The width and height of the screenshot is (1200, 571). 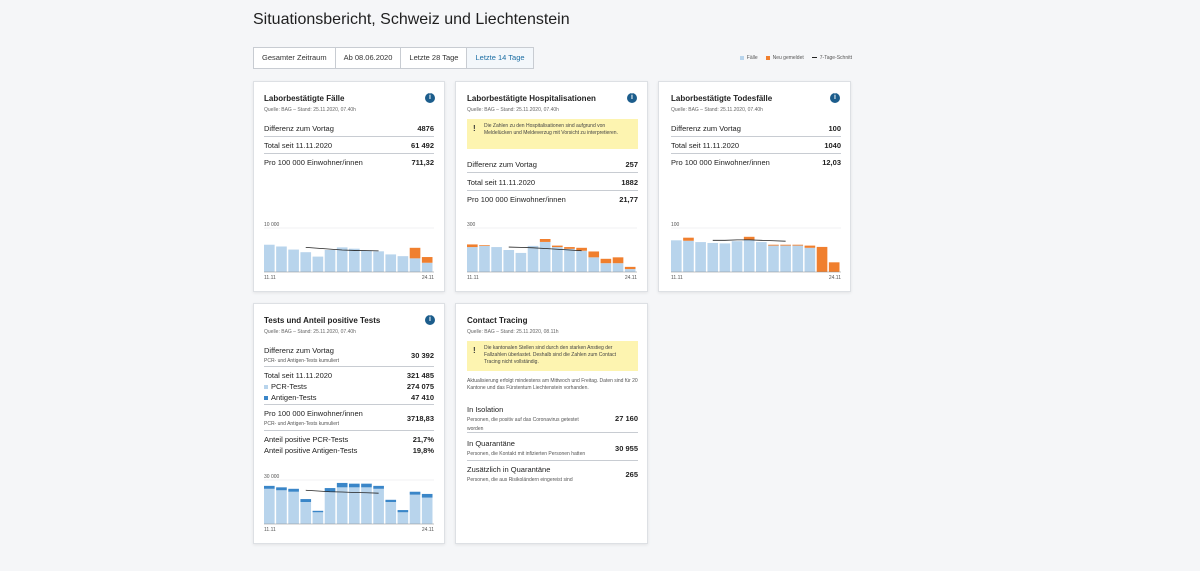 What do you see at coordinates (266, 398) in the screenshot?
I see `antigen-swatch-icon` at bounding box center [266, 398].